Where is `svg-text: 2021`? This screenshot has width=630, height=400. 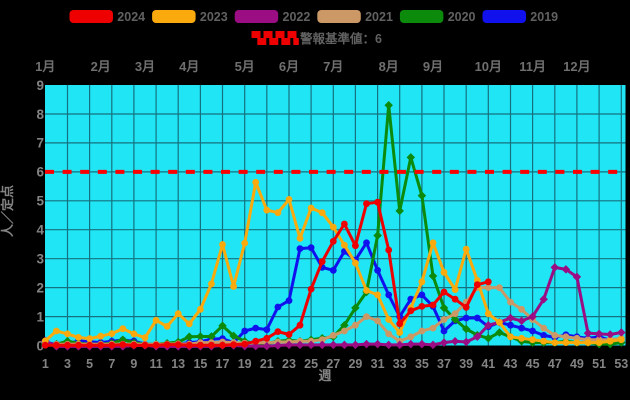 svg-text: 2021 is located at coordinates (379, 17).